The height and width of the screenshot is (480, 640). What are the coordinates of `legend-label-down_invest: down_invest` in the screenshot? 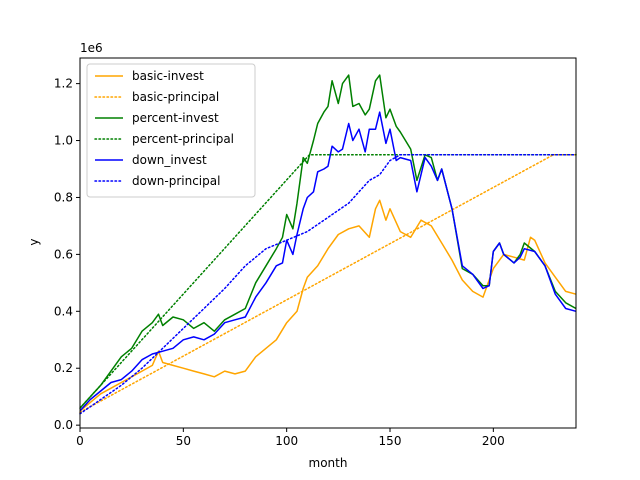 It's located at (169, 160).